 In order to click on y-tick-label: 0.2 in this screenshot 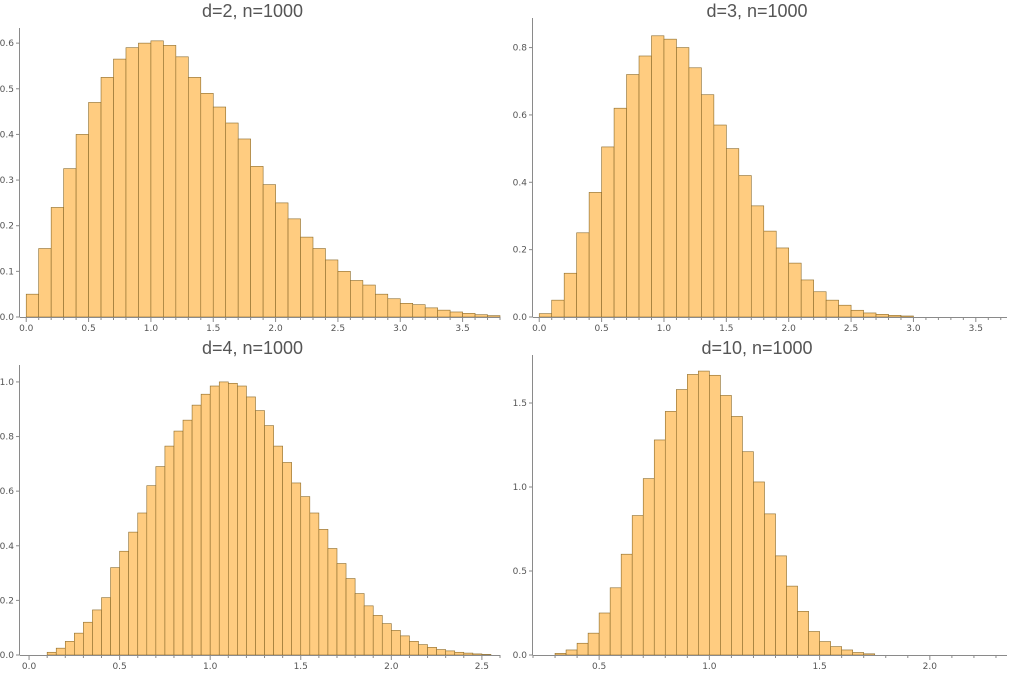, I will do `click(520, 251)`.